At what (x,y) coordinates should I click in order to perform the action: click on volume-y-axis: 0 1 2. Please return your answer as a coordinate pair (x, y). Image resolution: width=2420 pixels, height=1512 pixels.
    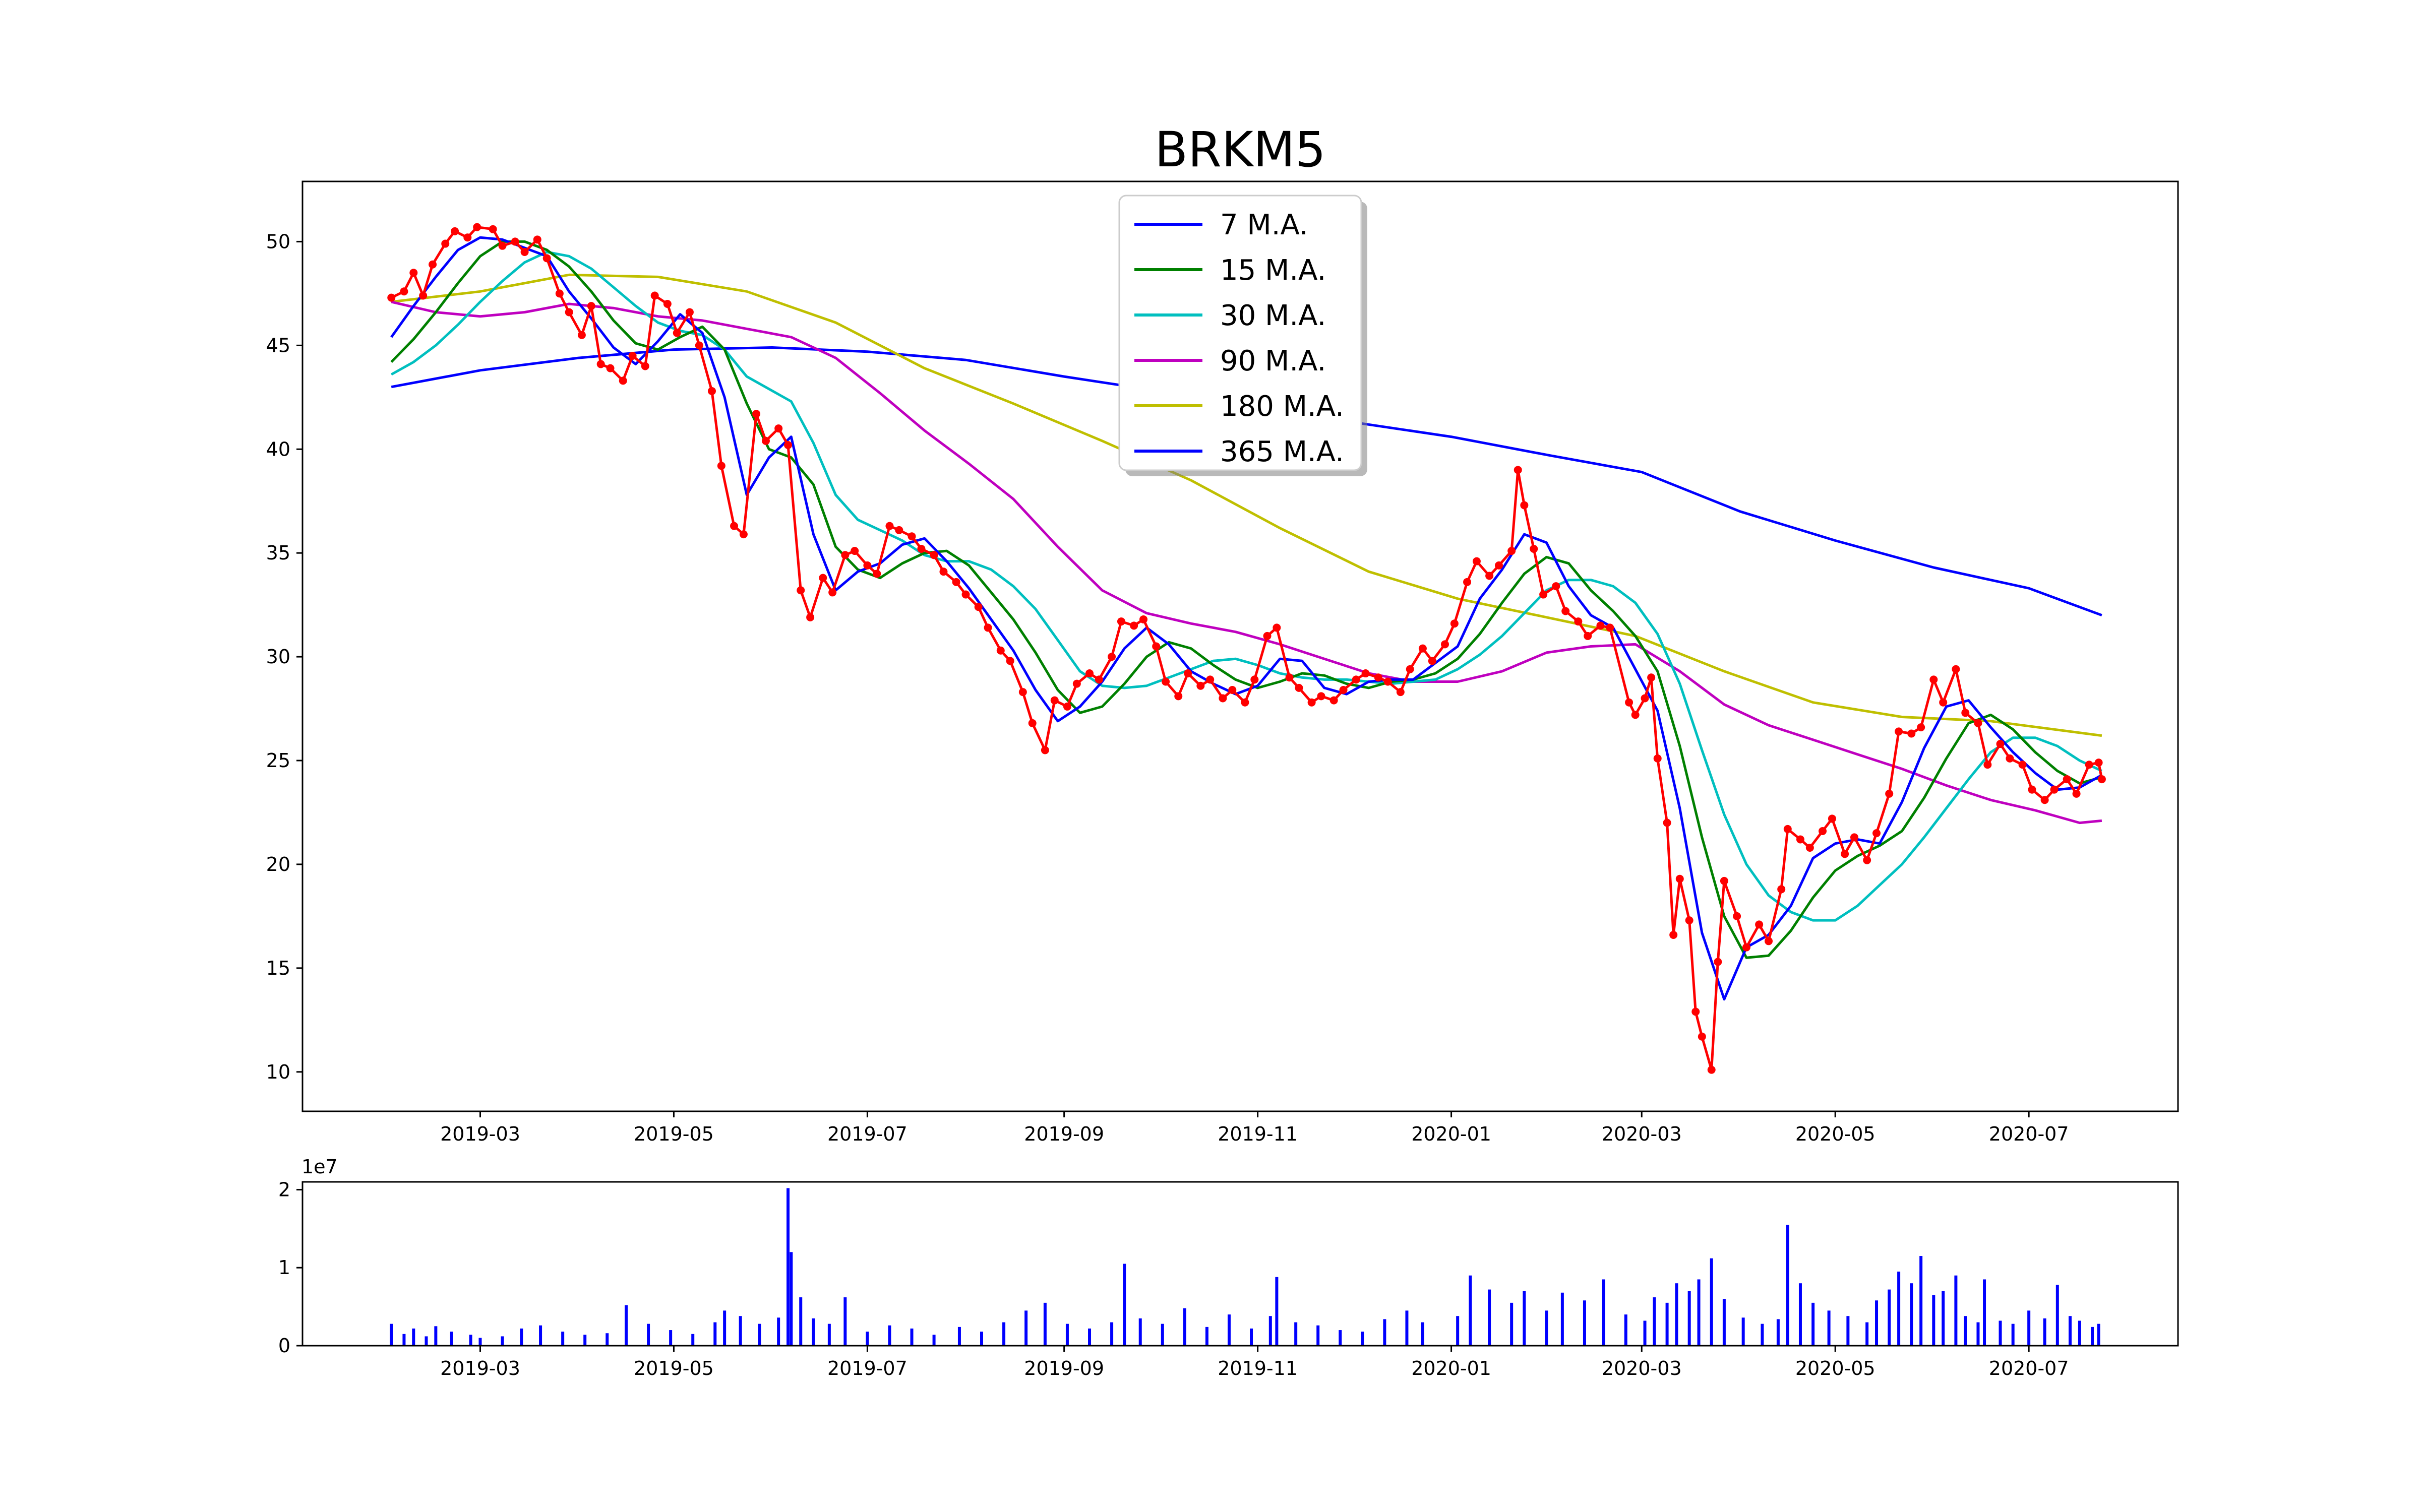
    Looking at the image, I should click on (290, 1267).